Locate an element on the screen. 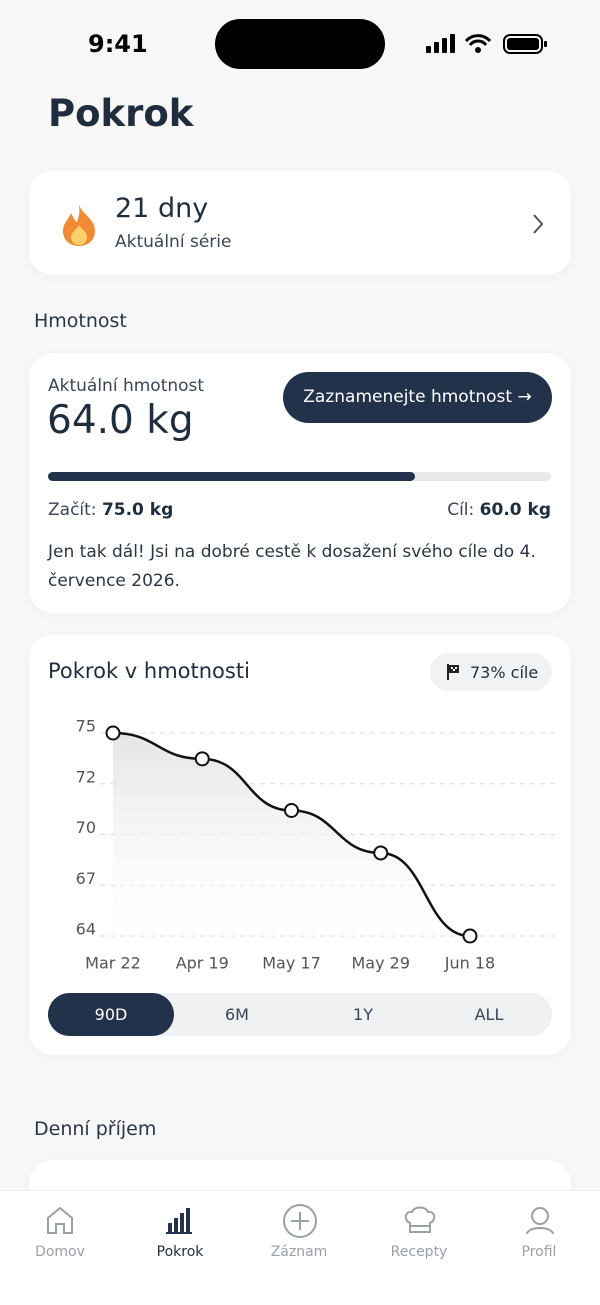 The image size is (600, 1305). goal-badge: 73% cíle is located at coordinates (491, 672).